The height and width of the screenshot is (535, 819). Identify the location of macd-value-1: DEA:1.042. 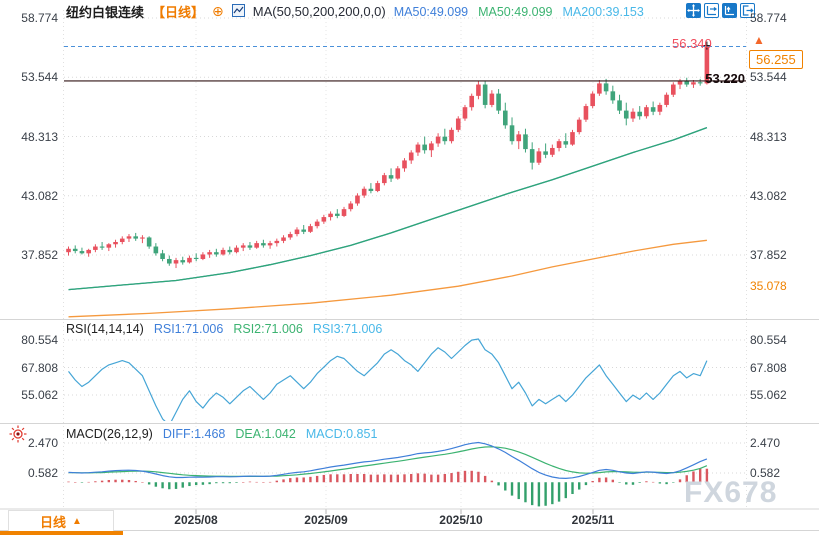
(265, 434).